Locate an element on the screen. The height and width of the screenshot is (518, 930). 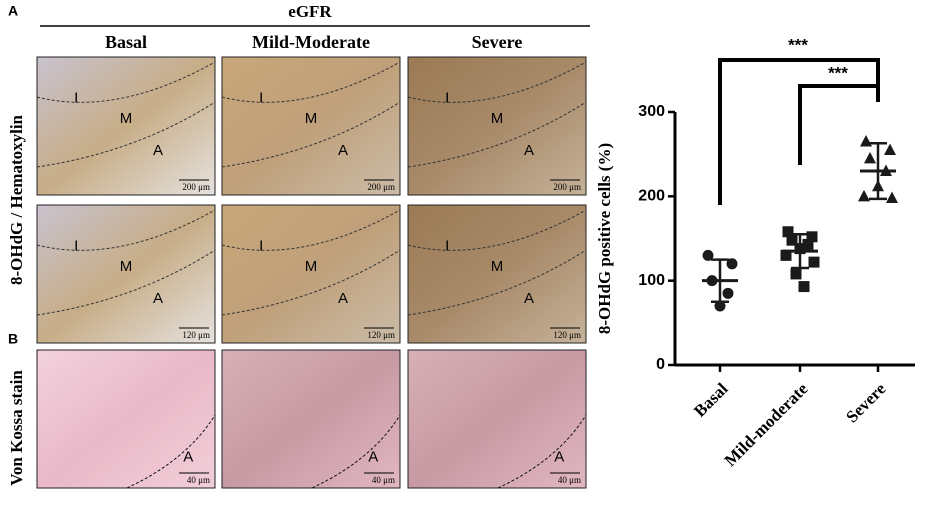
y-tick-label: 300 is located at coordinates (651, 111).